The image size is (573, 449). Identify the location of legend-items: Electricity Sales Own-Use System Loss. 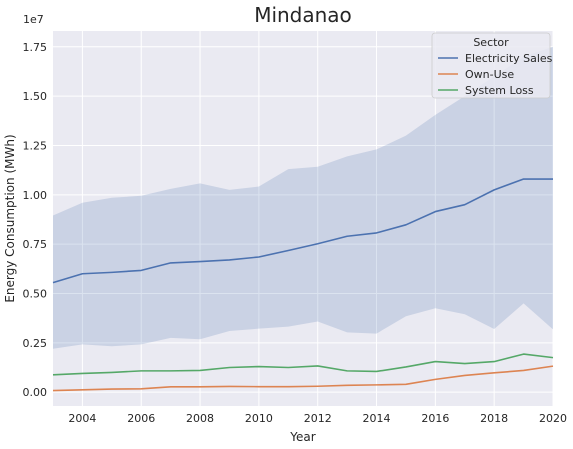
(495, 74).